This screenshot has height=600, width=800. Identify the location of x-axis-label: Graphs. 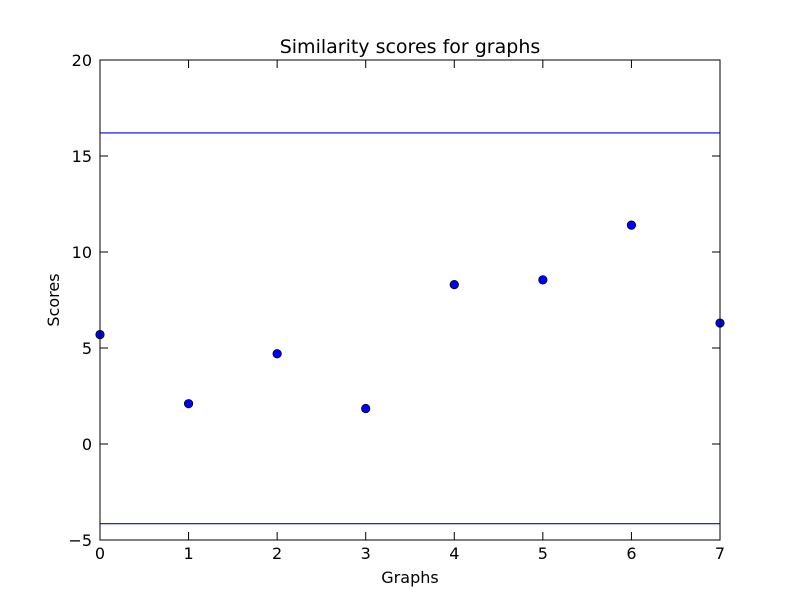
(409, 577).